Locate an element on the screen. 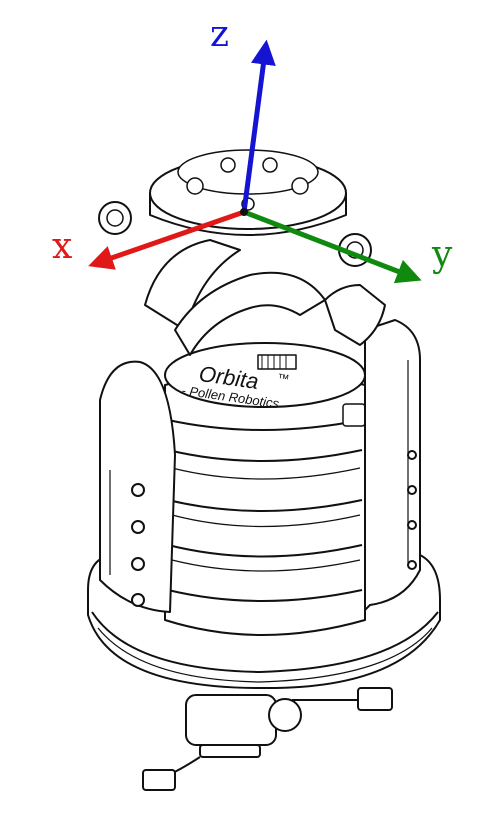 The image size is (500, 829). z-axis-label: z is located at coordinates (219, 34).